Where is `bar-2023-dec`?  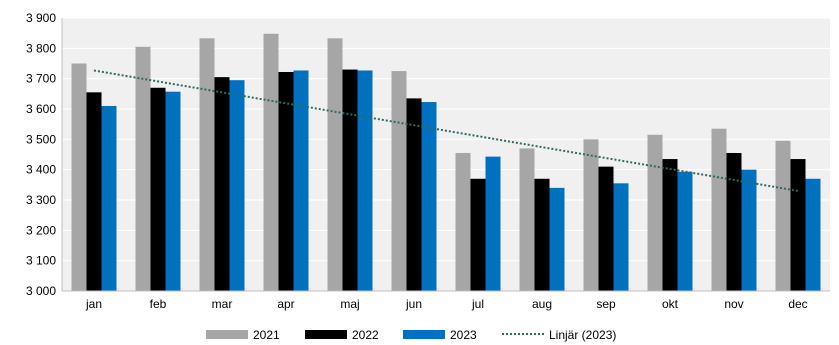
bar-2023-dec is located at coordinates (813, 234).